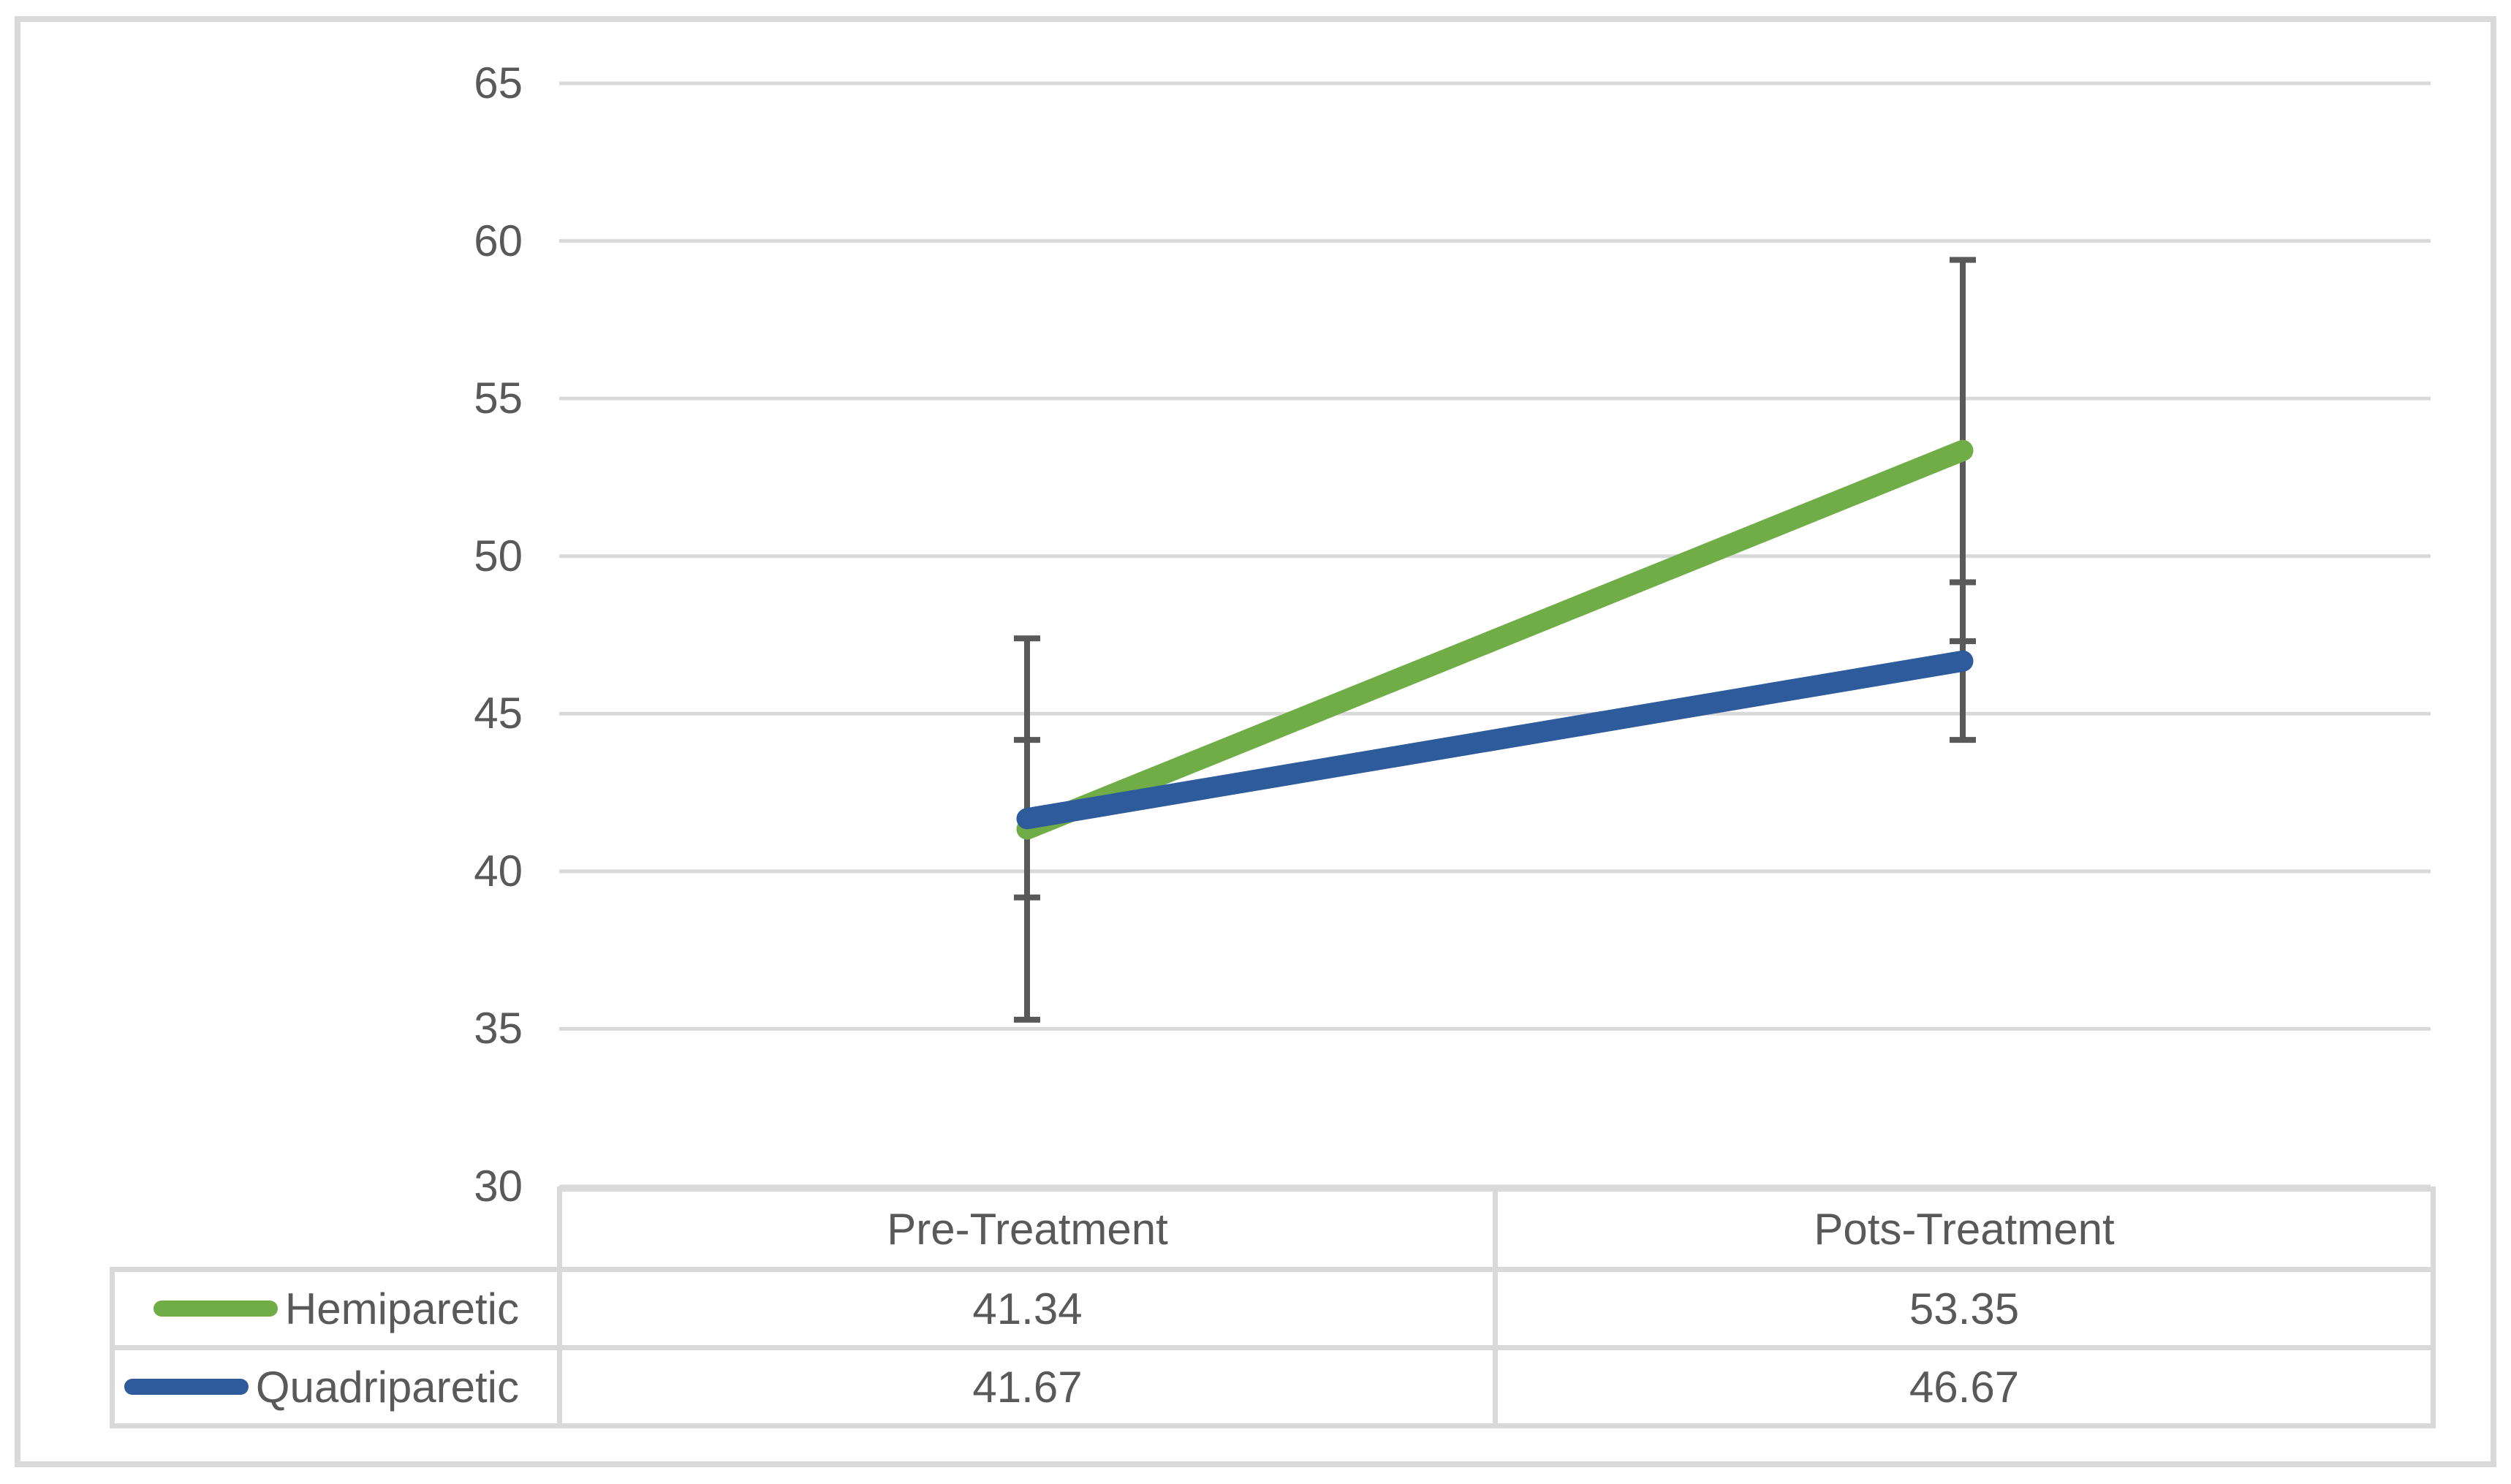 The image size is (2511, 1484). Describe the element at coordinates (1964, 1308) in the screenshot. I see `table-cell-hemiparetic-post: 53.35` at that location.